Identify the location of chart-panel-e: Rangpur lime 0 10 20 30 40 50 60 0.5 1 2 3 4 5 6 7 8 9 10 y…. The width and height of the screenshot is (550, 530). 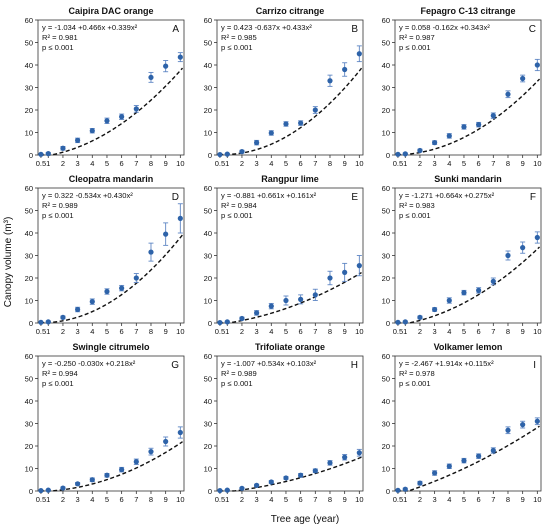
(284, 255).